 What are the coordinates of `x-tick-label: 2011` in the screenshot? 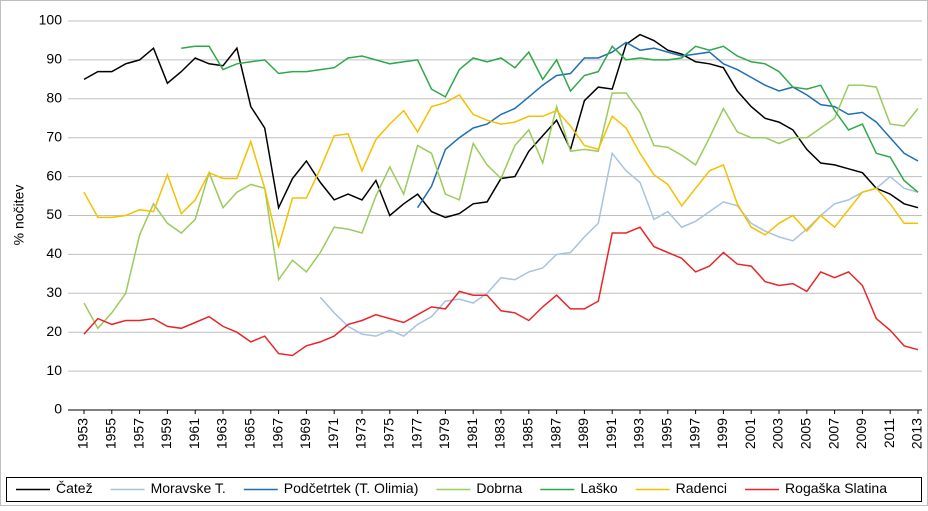 It's located at (889, 433).